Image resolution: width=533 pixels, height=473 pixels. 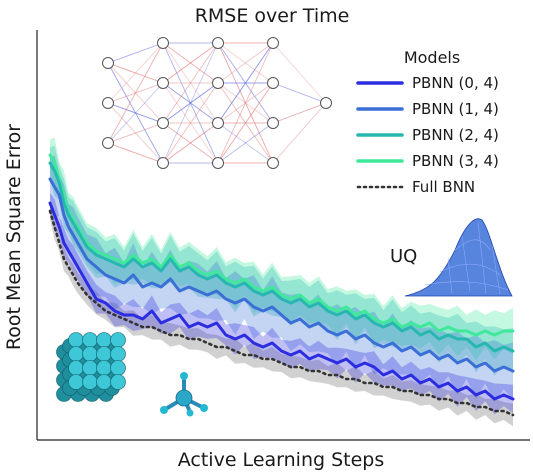 What do you see at coordinates (458, 257) in the screenshot?
I see `gaussian-surface-icon` at bounding box center [458, 257].